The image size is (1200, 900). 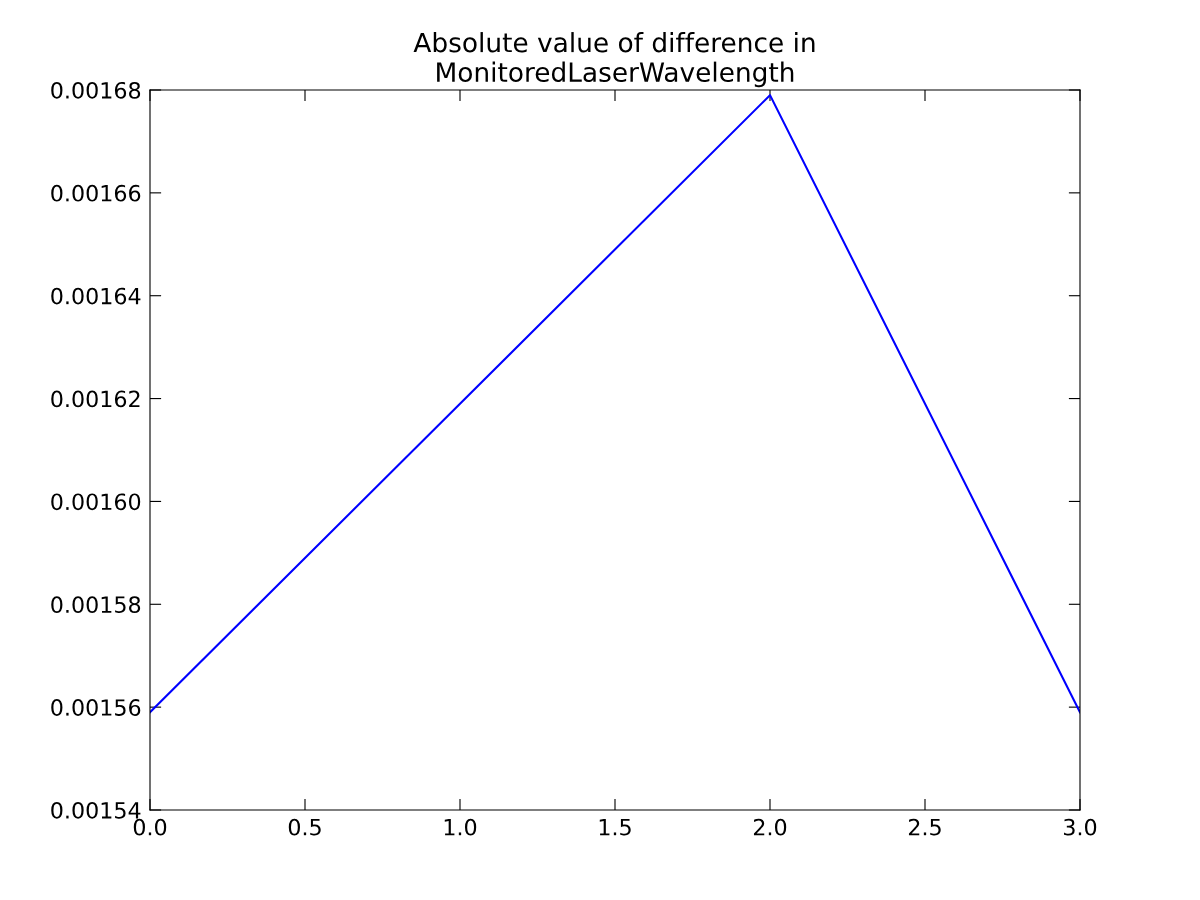 What do you see at coordinates (770, 827) in the screenshot?
I see `x-tick-label: 2.0` at bounding box center [770, 827].